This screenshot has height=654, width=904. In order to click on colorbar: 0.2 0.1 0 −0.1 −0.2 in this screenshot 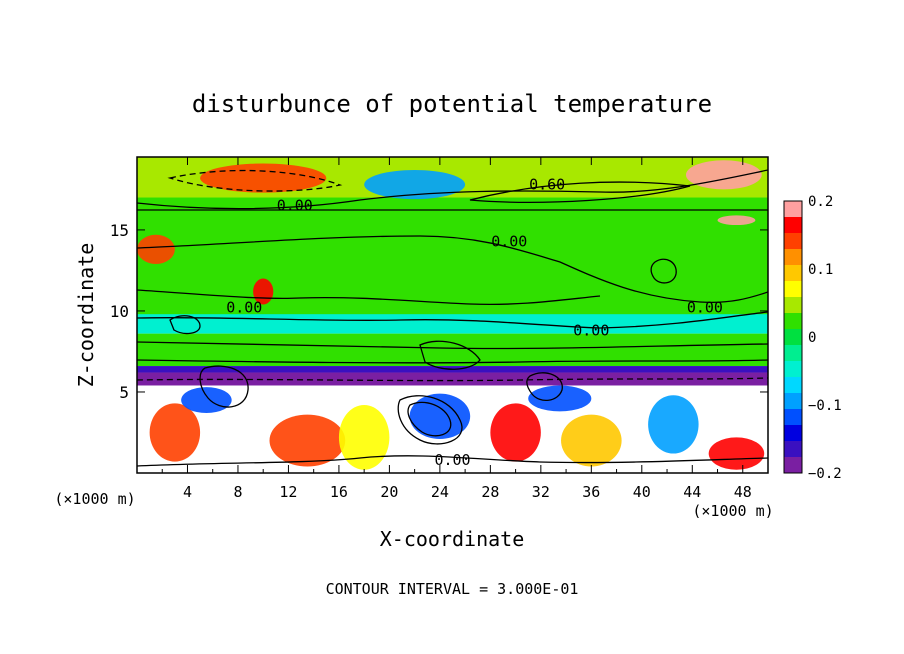, I will do `click(812, 338)`.